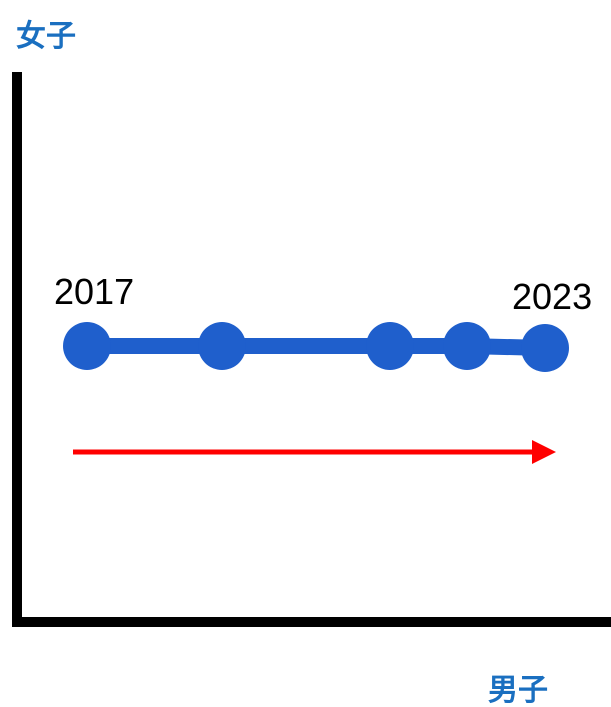 This screenshot has height=707, width=611. I want to click on arrow-head, so click(544, 452).